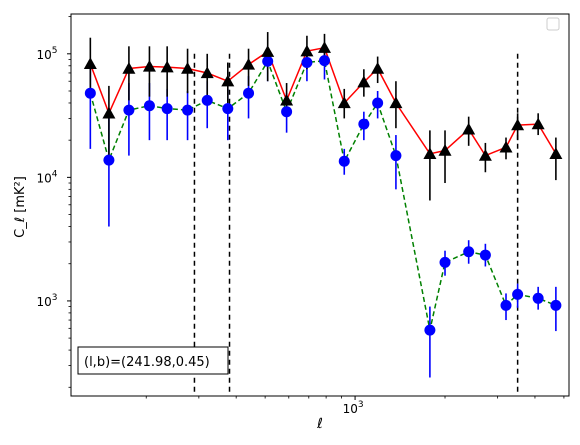 The width and height of the screenshot is (580, 445). What do you see at coordinates (46, 54) in the screenshot?
I see `y-tick-label: 10⁵` at bounding box center [46, 54].